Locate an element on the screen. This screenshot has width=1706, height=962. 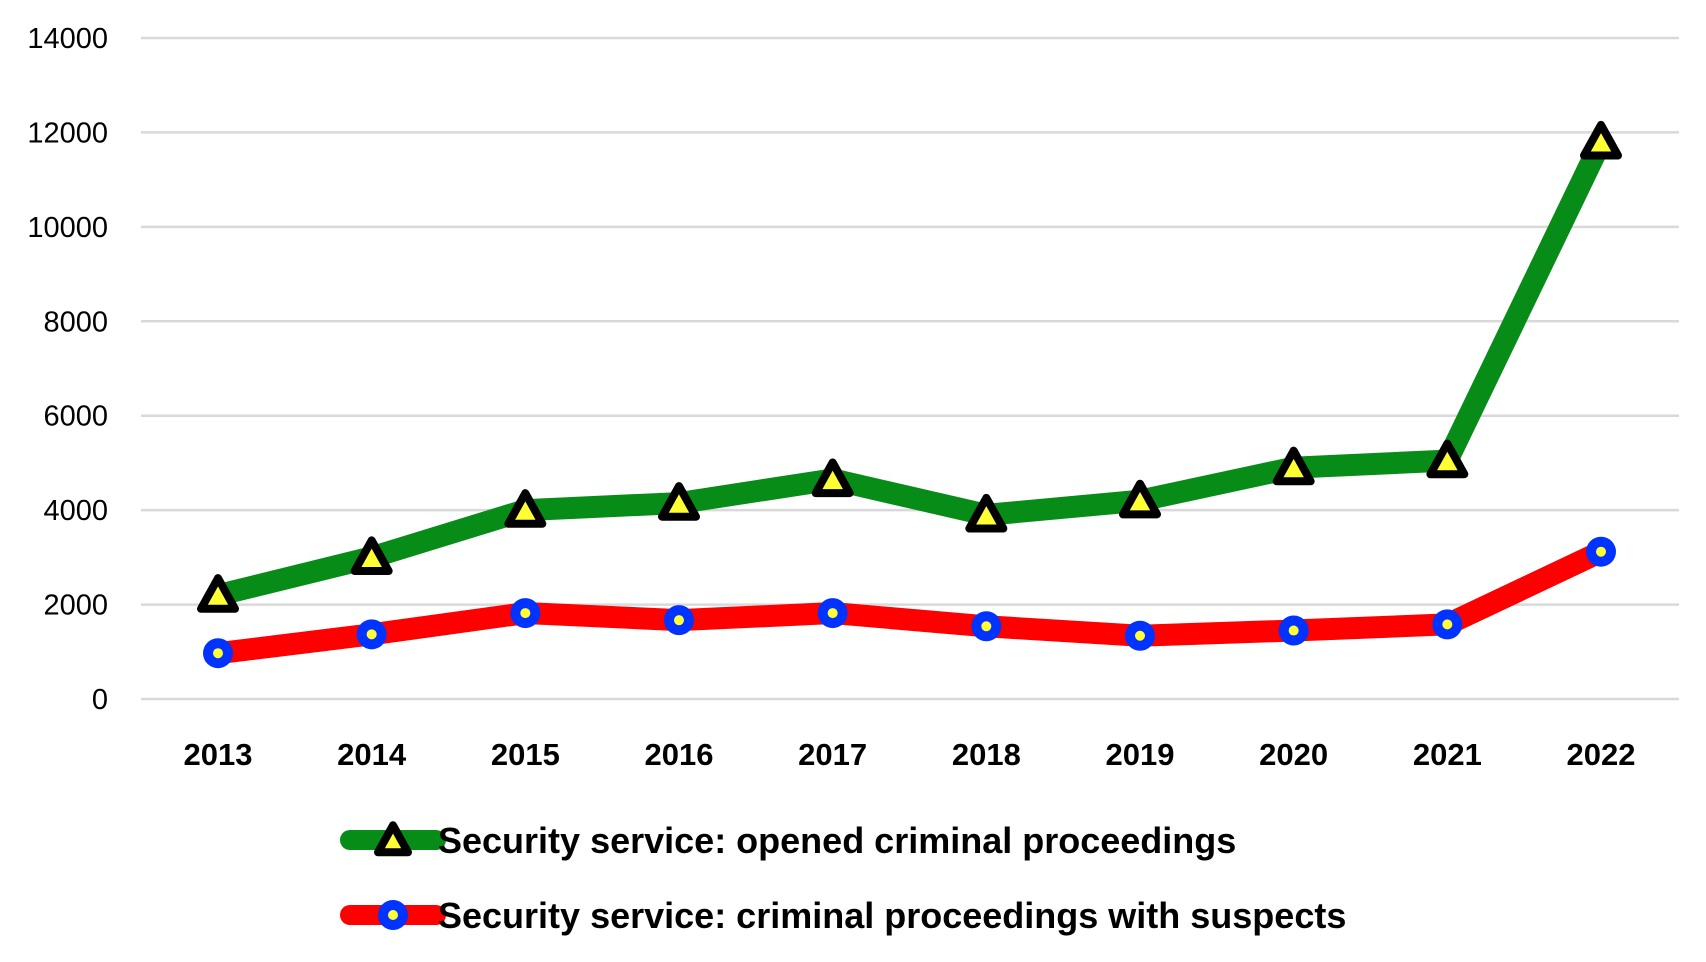
x-tick-label: 2016 is located at coordinates (679, 754).